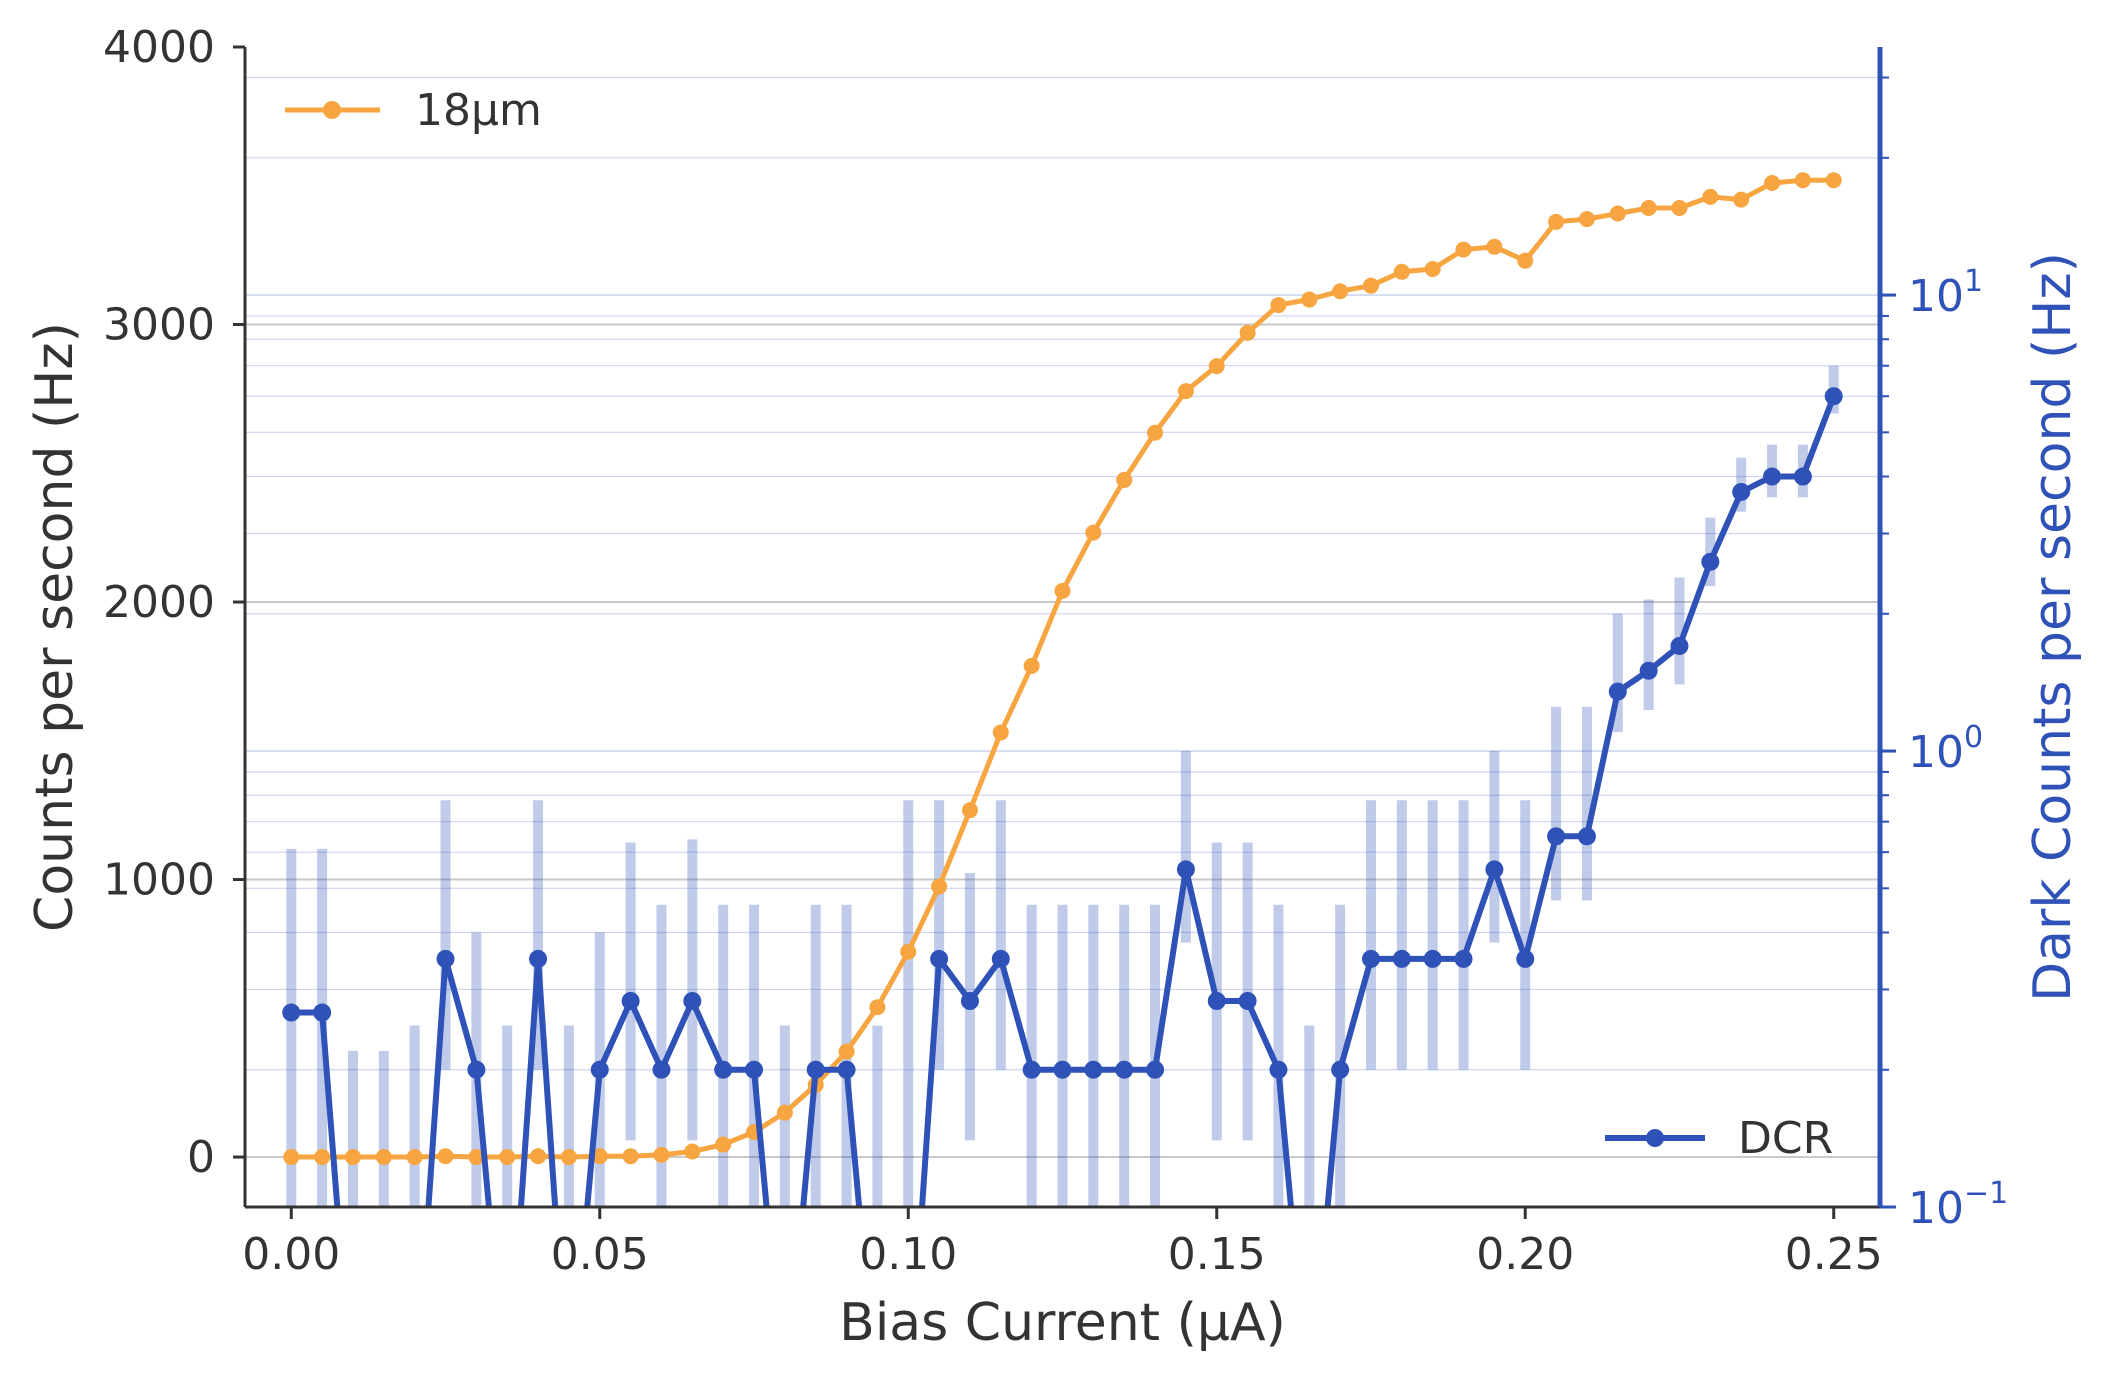 Image resolution: width=2105 pixels, height=1379 pixels. Describe the element at coordinates (1217, 1254) in the screenshot. I see `x-tick-label: 0.15` at that location.